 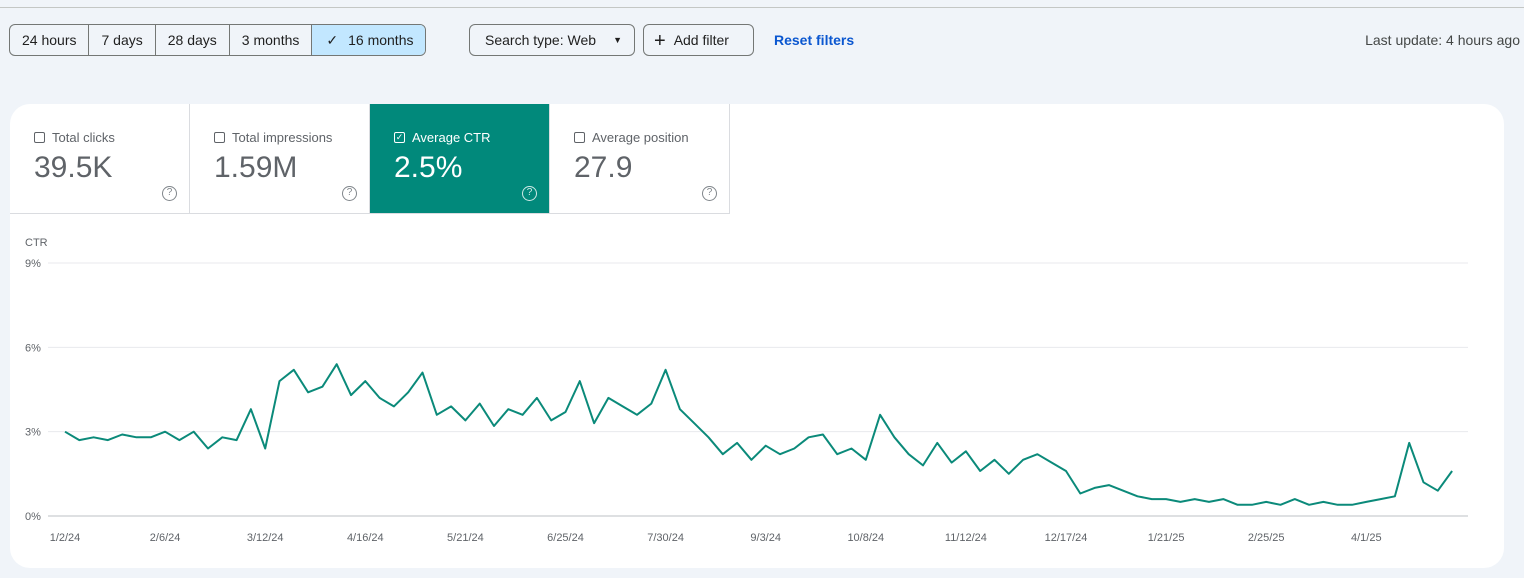 I want to click on x-tick-label: 1/2/24, so click(x=65, y=538).